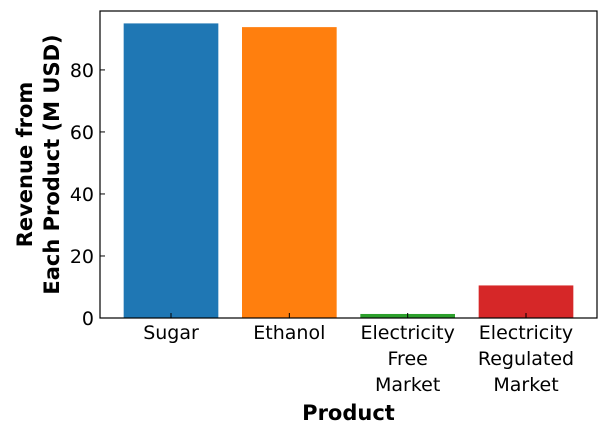 This screenshot has width=605, height=436. I want to click on y-tick-label: 80, so click(82, 71).